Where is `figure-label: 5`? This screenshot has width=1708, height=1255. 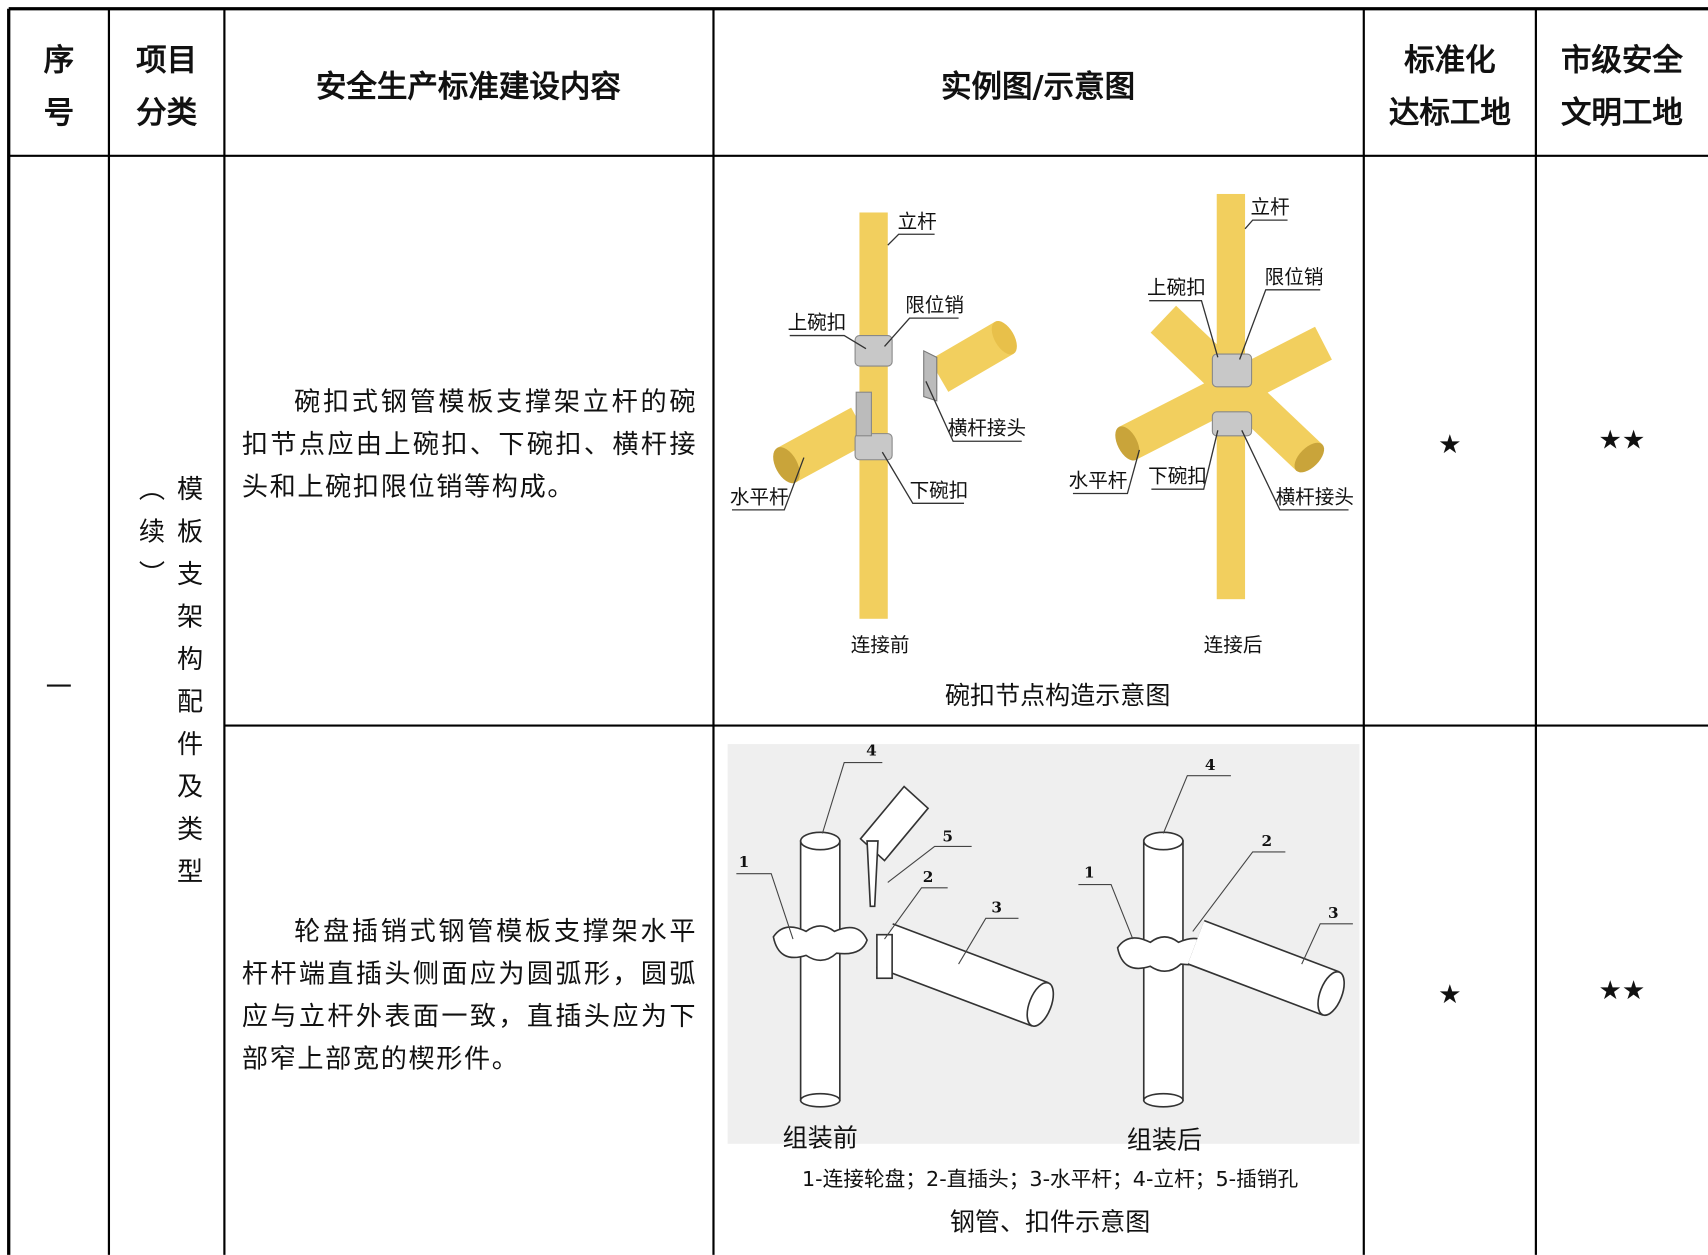 figure-label: 5 is located at coordinates (947, 837).